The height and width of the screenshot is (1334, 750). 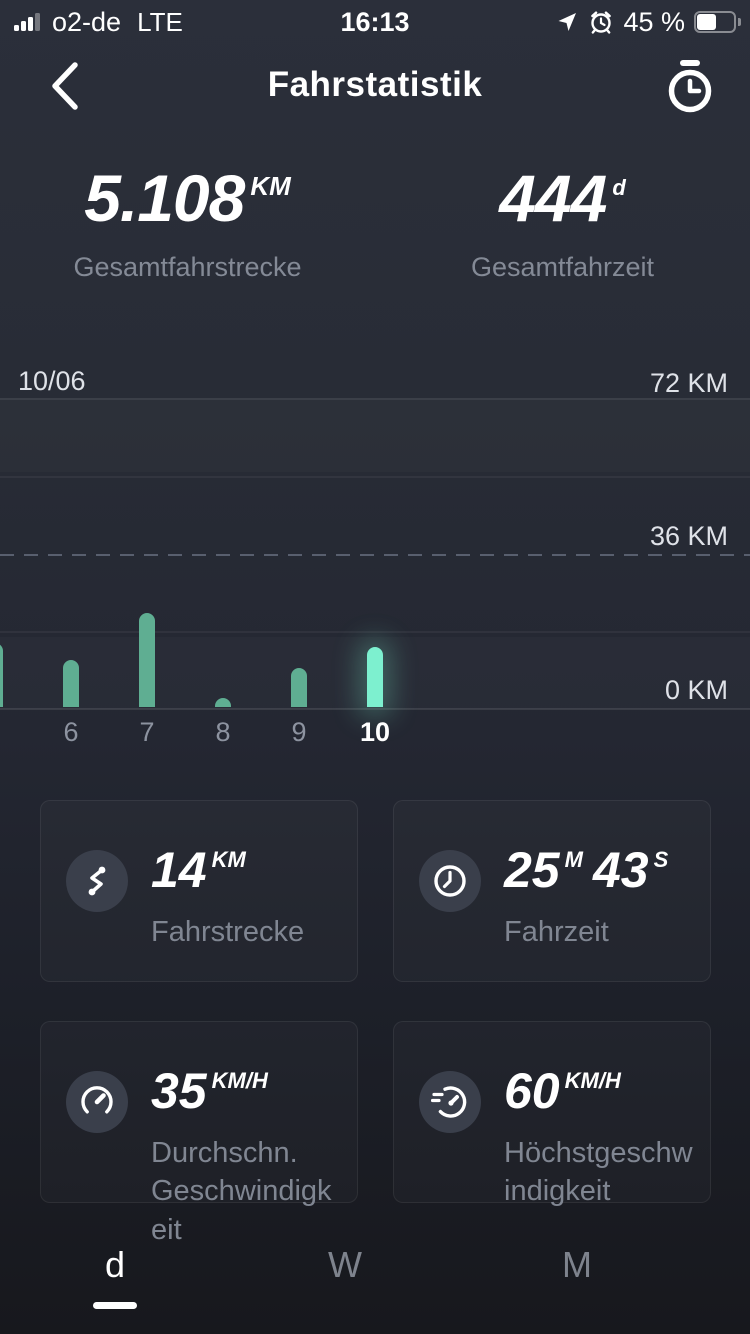 I want to click on ride-time-seconds: 43, so click(x=620, y=870).